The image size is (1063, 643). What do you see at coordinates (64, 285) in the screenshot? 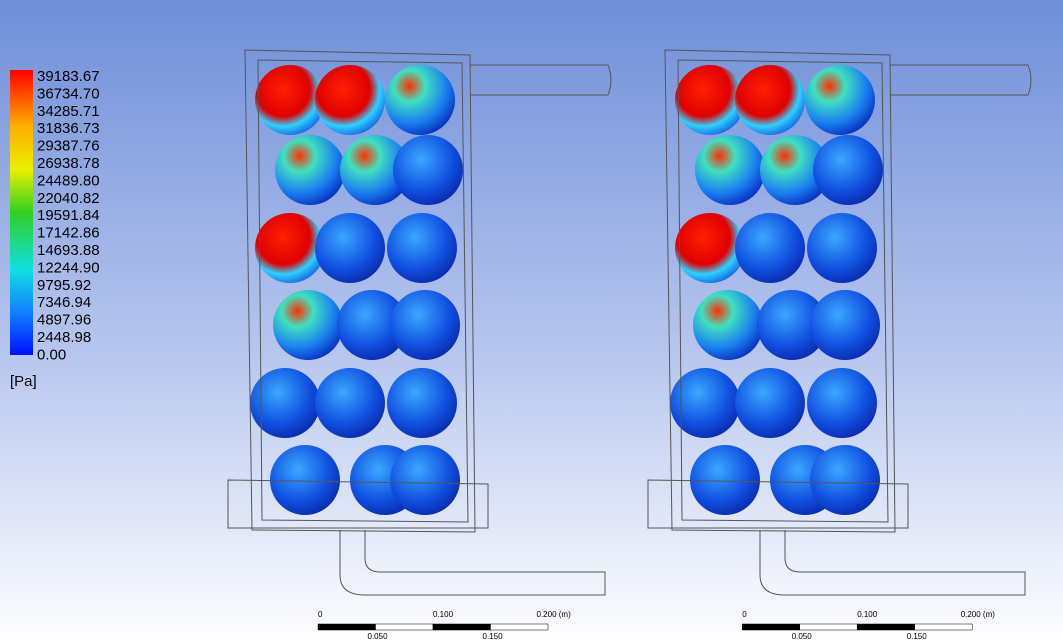
I see `legend-label: 9795.92` at bounding box center [64, 285].